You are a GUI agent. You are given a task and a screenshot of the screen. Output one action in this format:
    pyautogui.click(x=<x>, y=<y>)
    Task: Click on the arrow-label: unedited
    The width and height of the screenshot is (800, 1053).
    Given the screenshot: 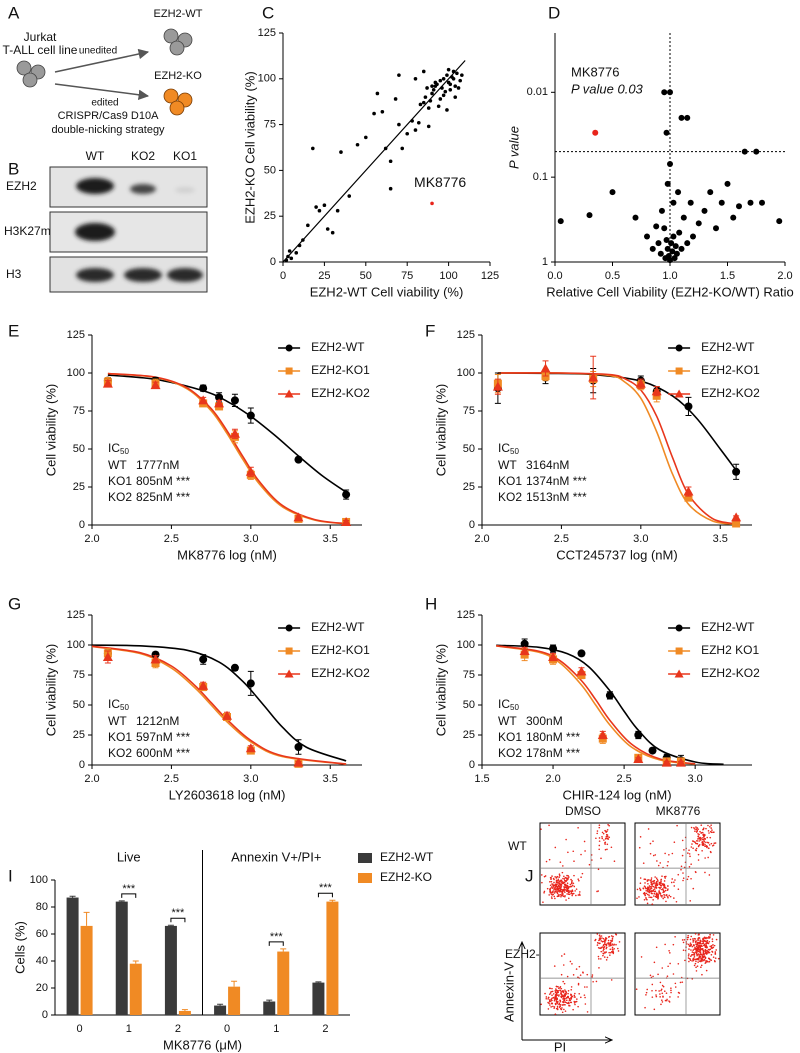 What is the action you would take?
    pyautogui.click(x=98, y=51)
    